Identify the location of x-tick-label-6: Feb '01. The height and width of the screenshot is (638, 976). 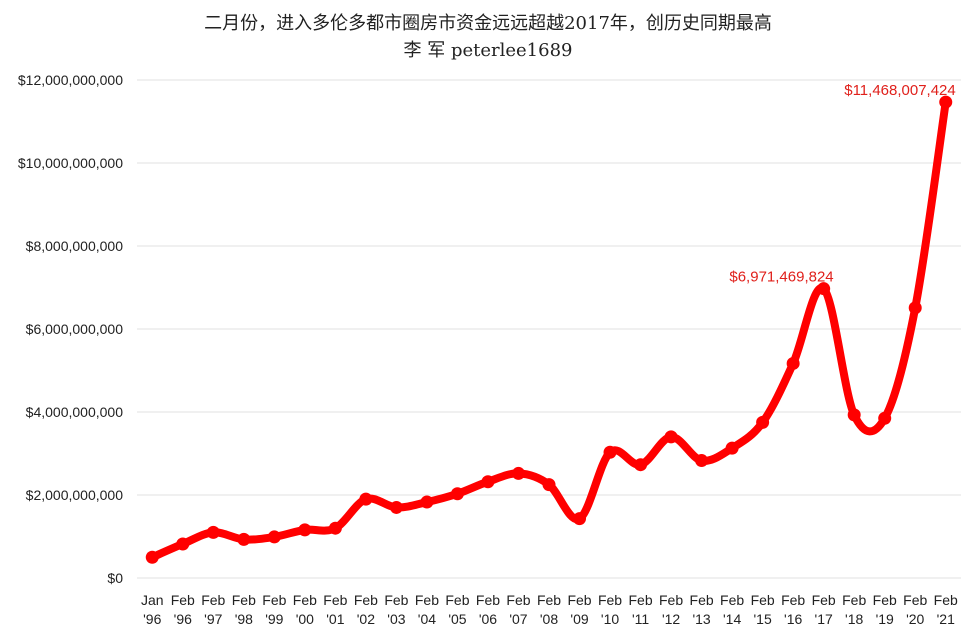
(335, 609).